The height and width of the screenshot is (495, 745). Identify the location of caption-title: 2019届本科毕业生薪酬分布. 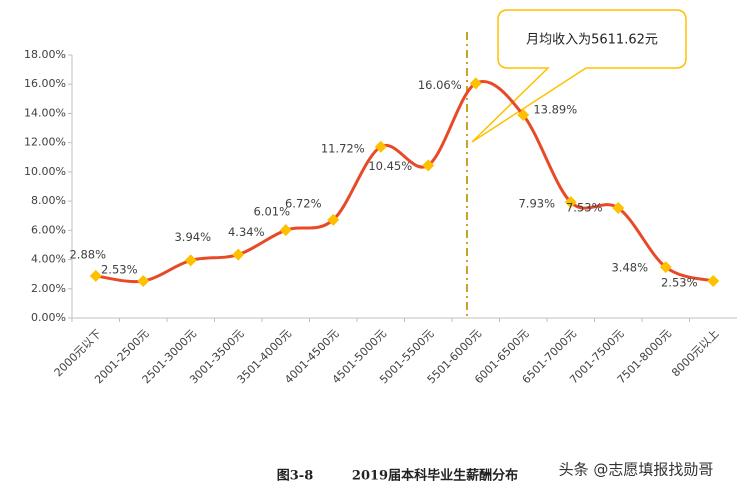
(435, 476).